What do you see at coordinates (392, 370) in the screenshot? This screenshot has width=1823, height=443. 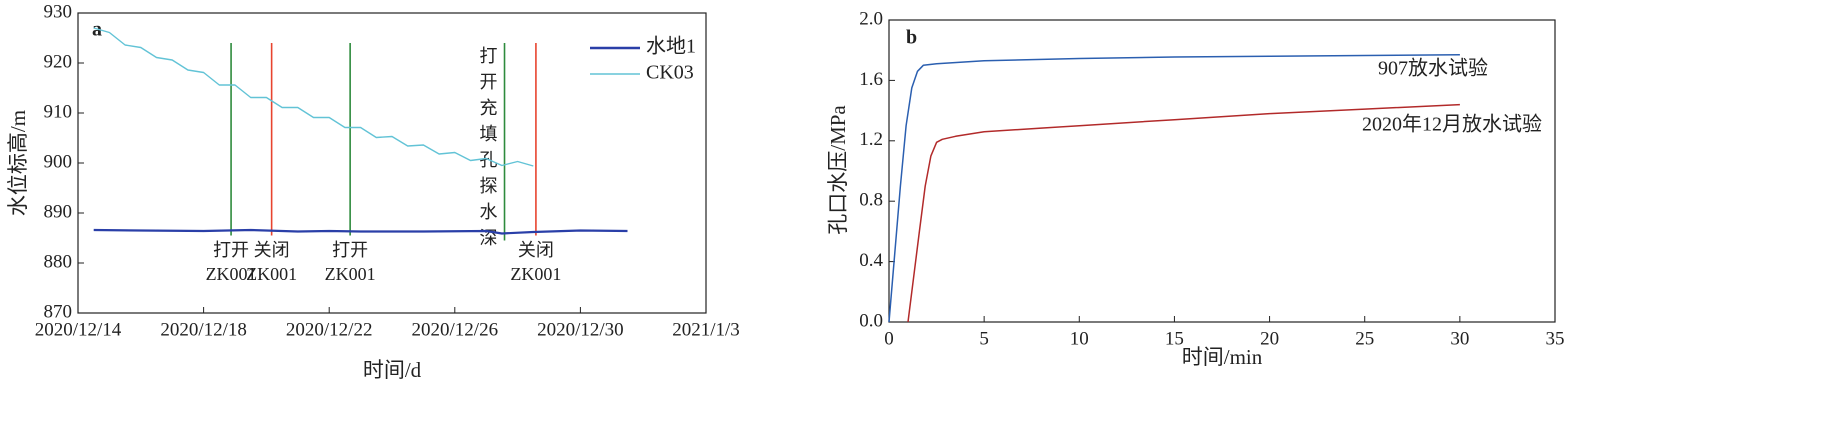 I see `panel-a-x-axis-label: 时间/d` at bounding box center [392, 370].